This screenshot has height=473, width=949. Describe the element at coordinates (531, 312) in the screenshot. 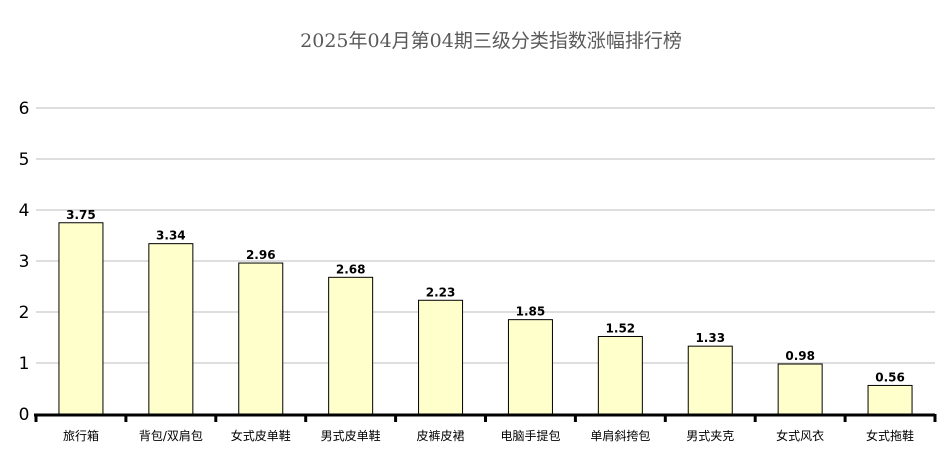

I see `data-label: 1.85` at that location.